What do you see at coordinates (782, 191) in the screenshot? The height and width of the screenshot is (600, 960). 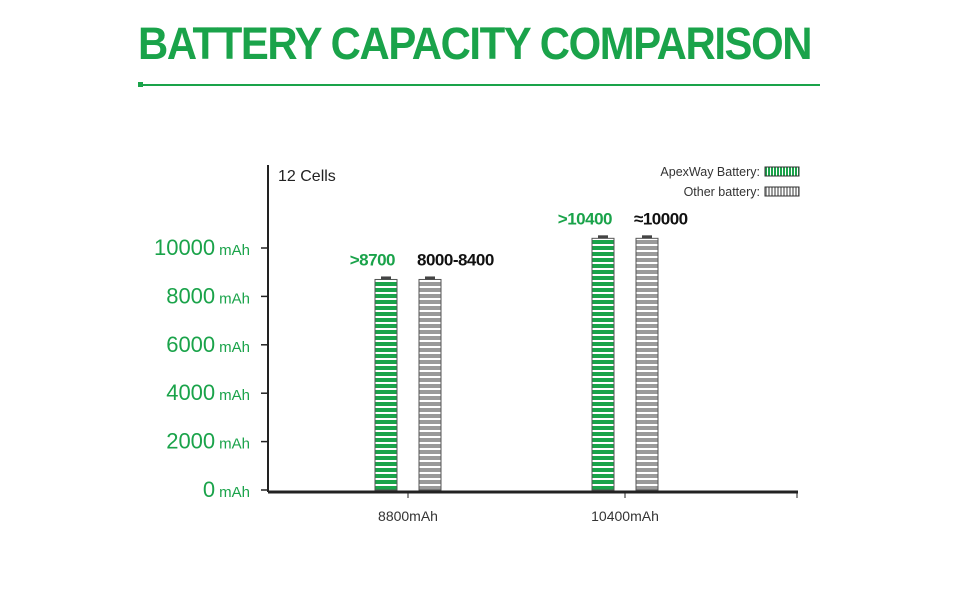 I see `legend-swatch-other` at bounding box center [782, 191].